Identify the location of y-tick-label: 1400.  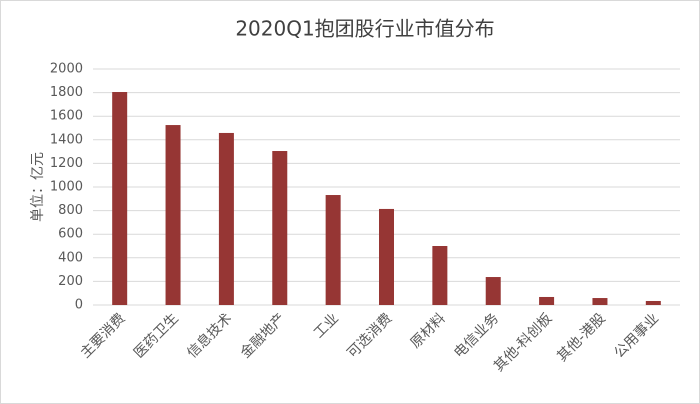
(66, 139).